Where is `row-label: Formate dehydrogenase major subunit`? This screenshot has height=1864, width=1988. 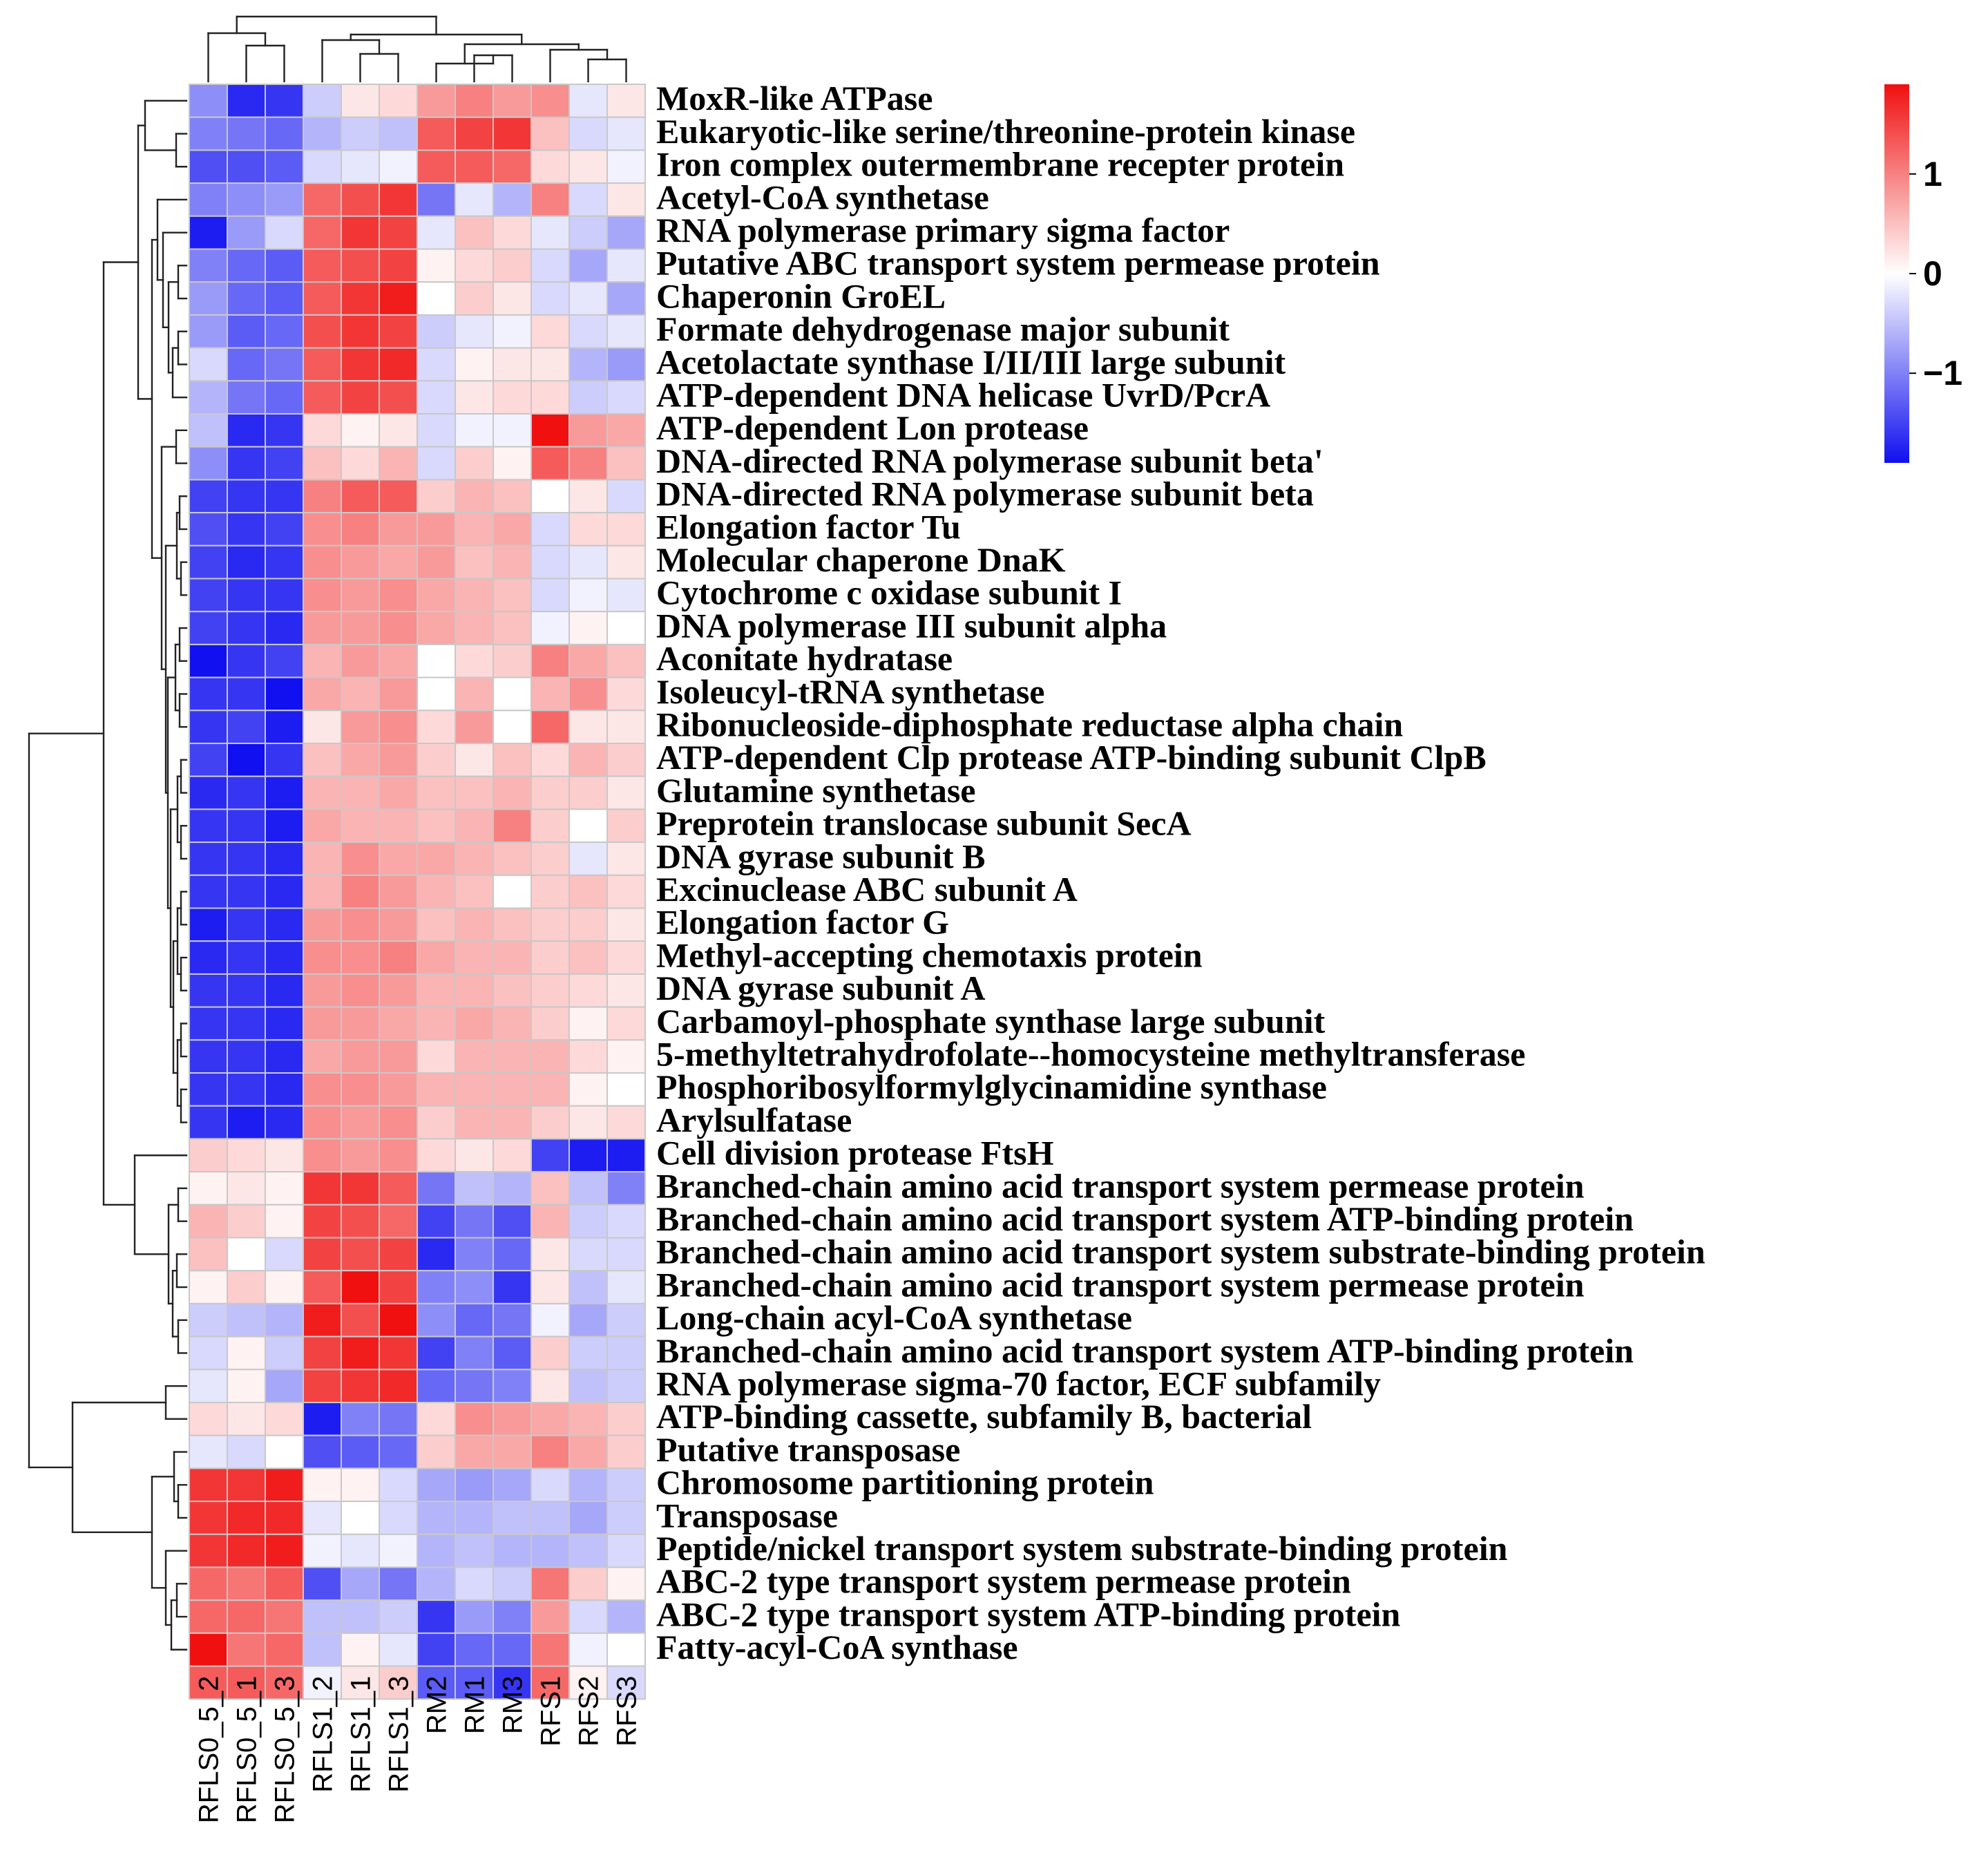
row-label: Formate dehydrogenase major subunit is located at coordinates (943, 329).